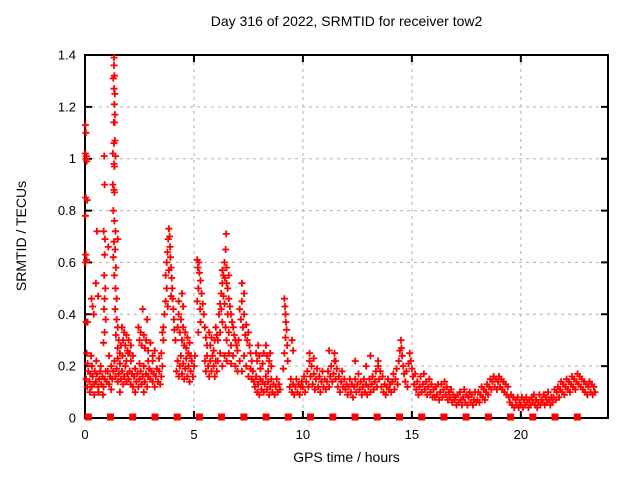  Describe the element at coordinates (67, 55) in the screenshot. I see `y-tick-label: 1.4` at that location.